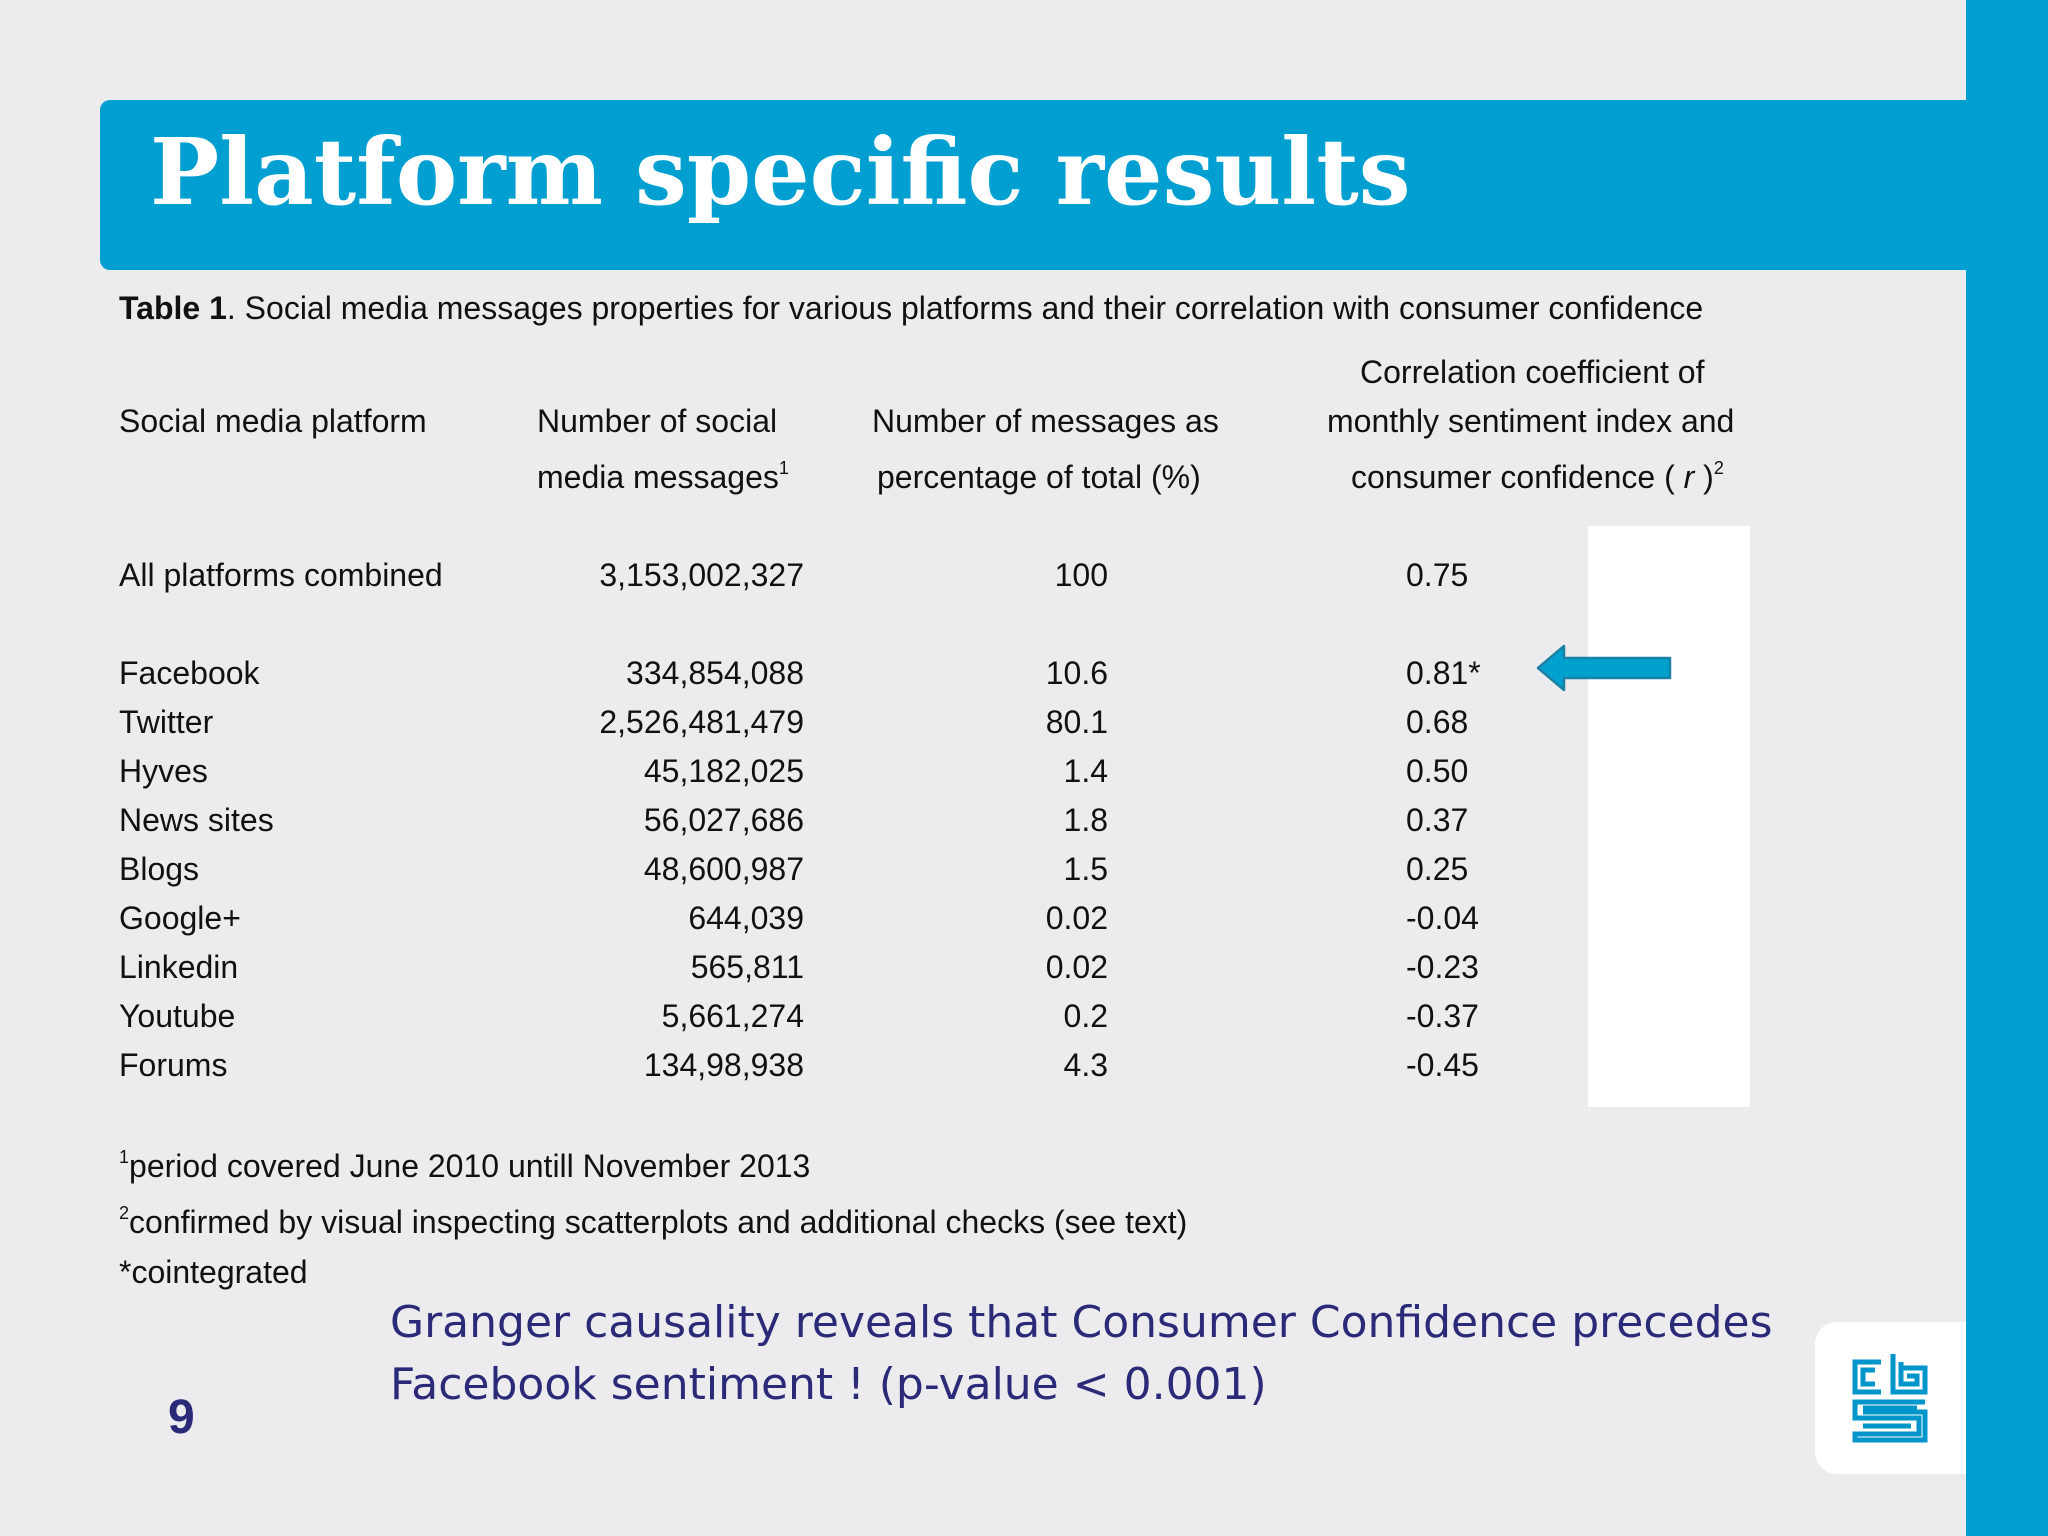  I want to click on combined-platform: All platforms combined, so click(281, 575).